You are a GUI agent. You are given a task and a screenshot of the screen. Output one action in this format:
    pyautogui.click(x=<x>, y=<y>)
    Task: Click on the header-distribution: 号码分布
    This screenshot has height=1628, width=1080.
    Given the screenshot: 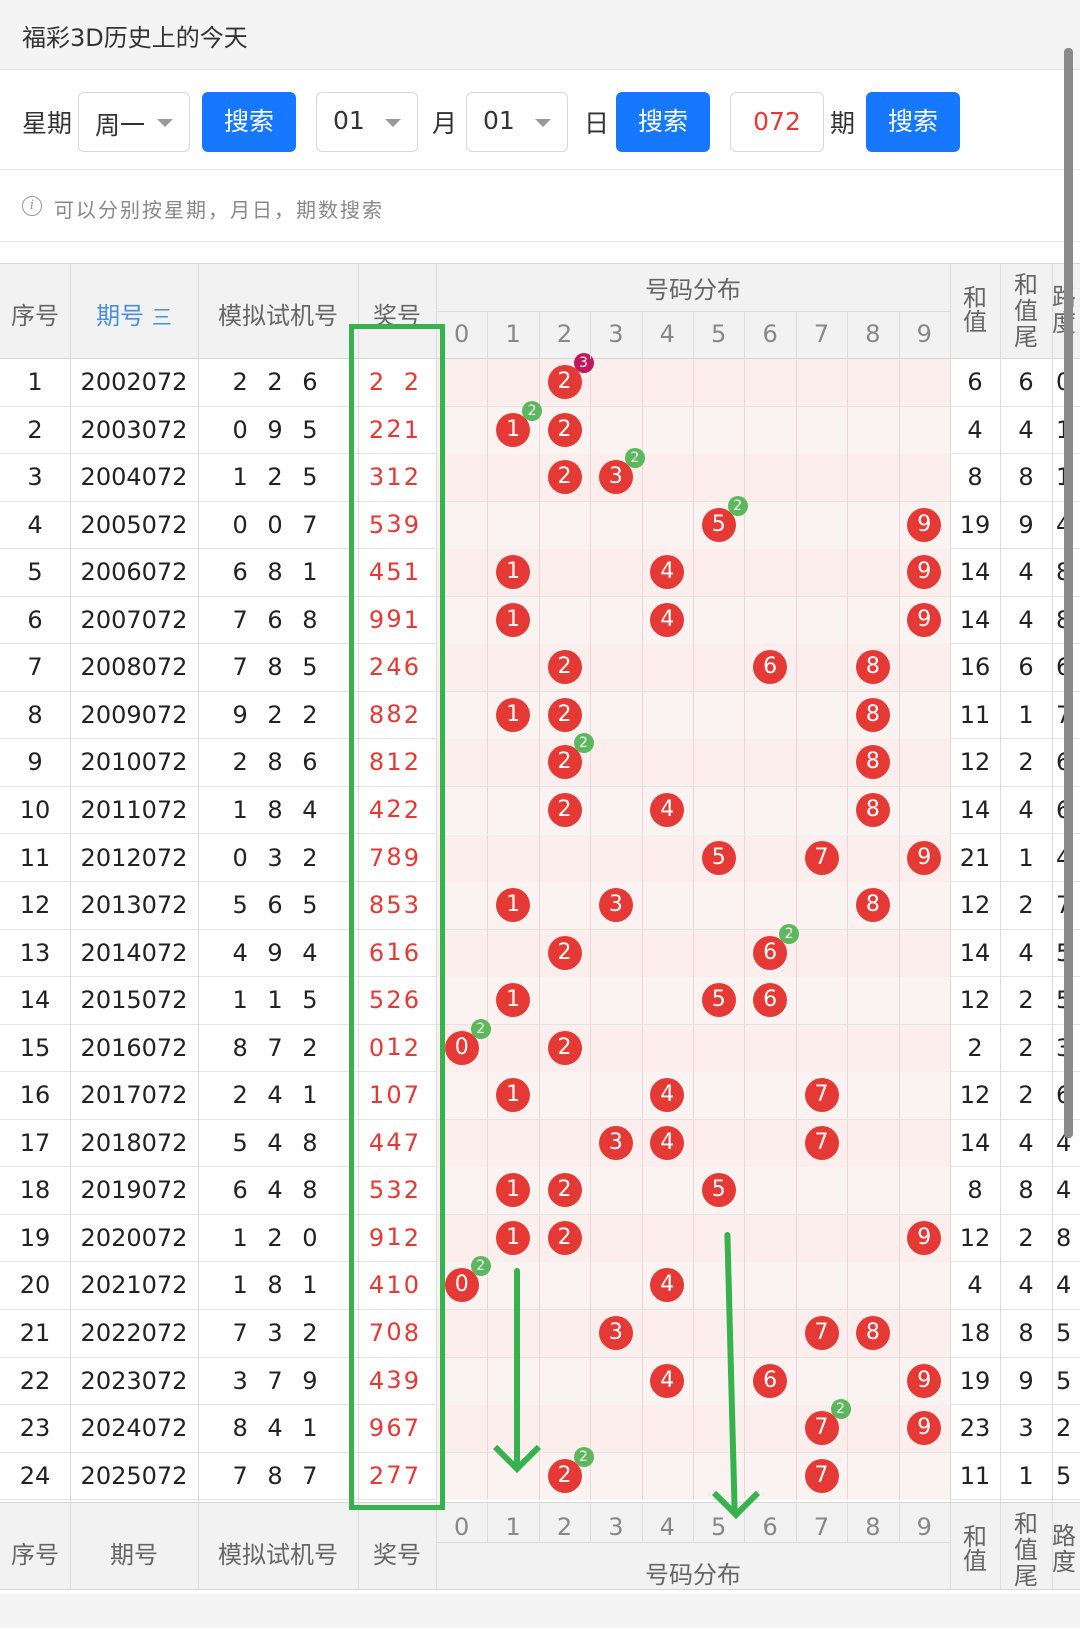 What is the action you would take?
    pyautogui.click(x=693, y=290)
    